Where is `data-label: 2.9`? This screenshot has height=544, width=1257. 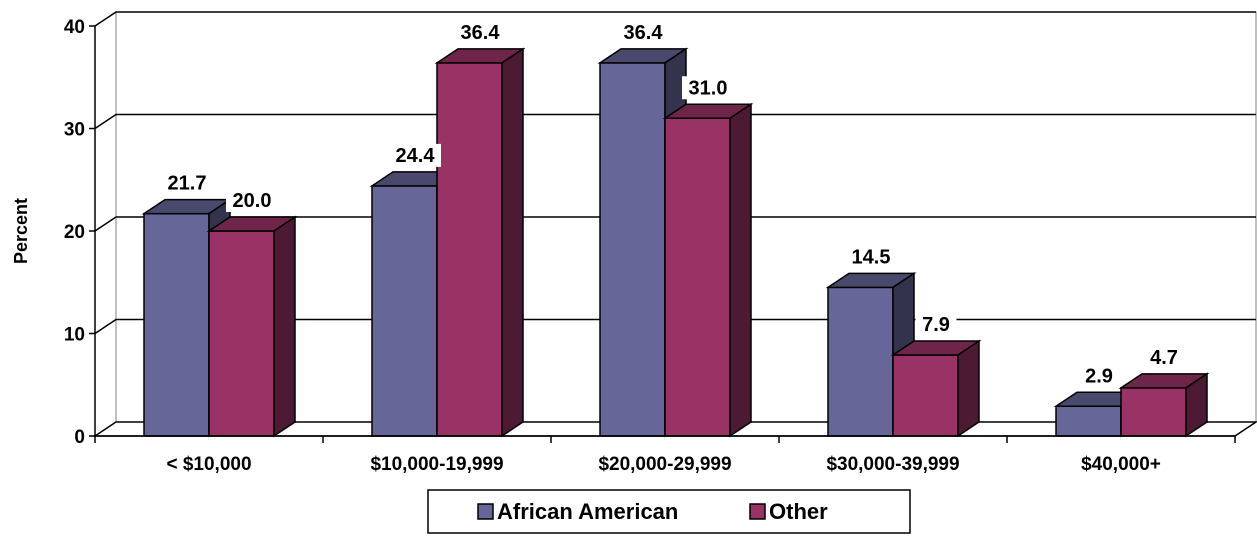
data-label: 2.9 is located at coordinates (1099, 376).